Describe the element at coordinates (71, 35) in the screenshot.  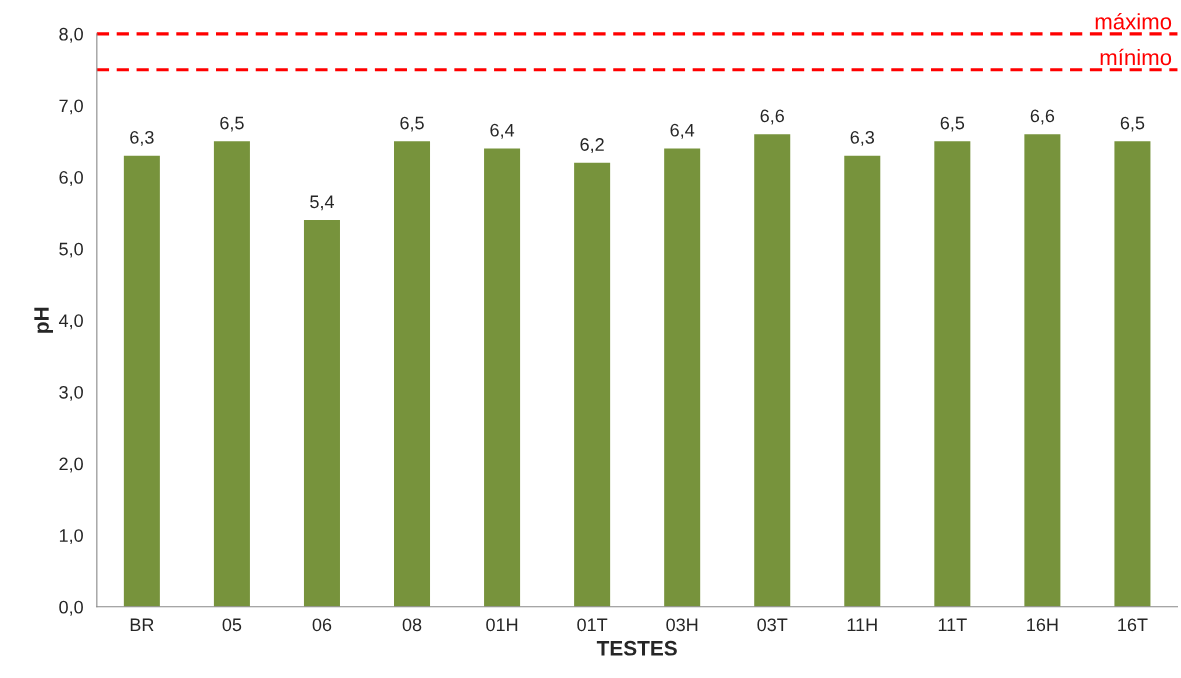
I see `y-tick-label: 8,0` at that location.